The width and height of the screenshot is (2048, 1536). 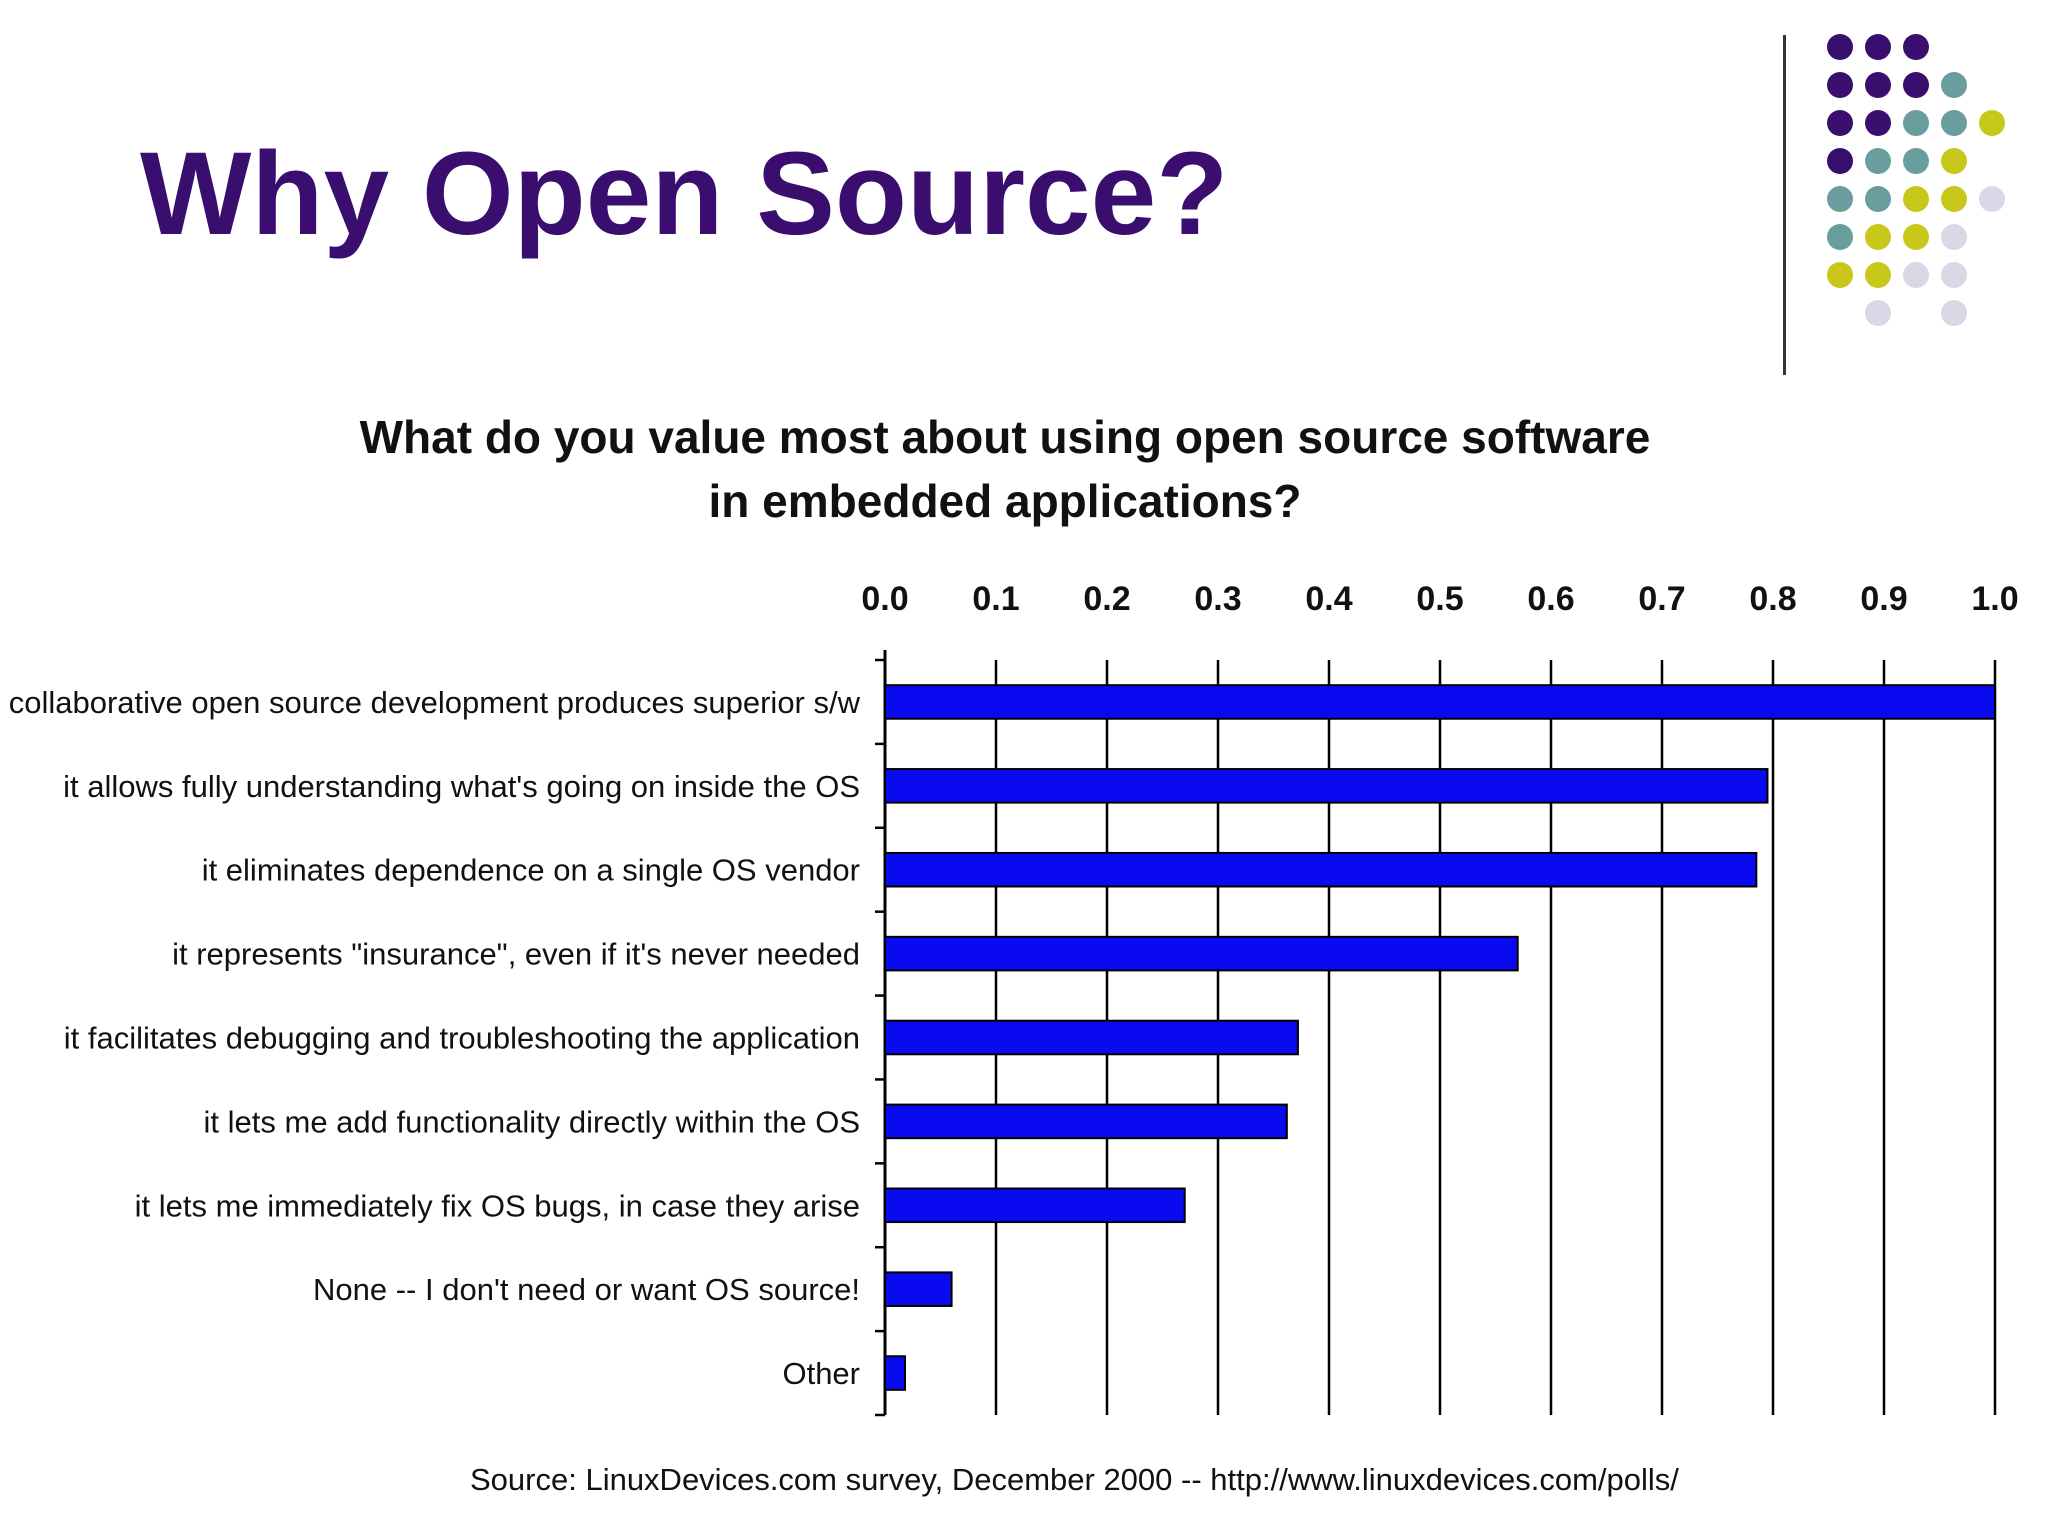 What do you see at coordinates (821, 1373) in the screenshot?
I see `category-label: Other` at bounding box center [821, 1373].